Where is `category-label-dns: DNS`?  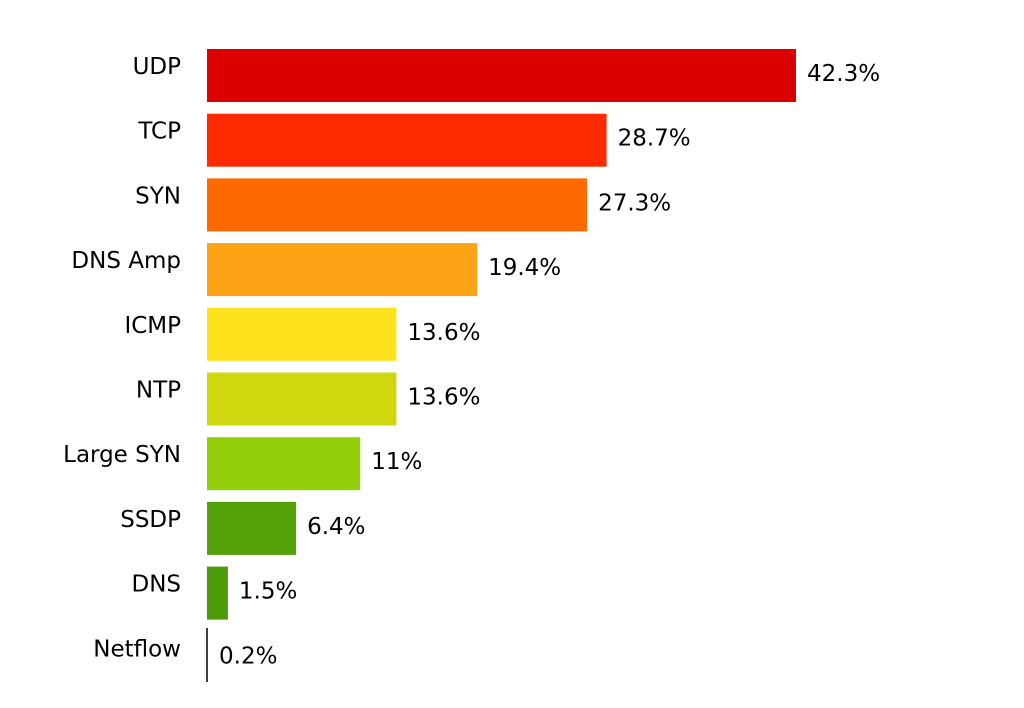
category-label-dns: DNS is located at coordinates (156, 585).